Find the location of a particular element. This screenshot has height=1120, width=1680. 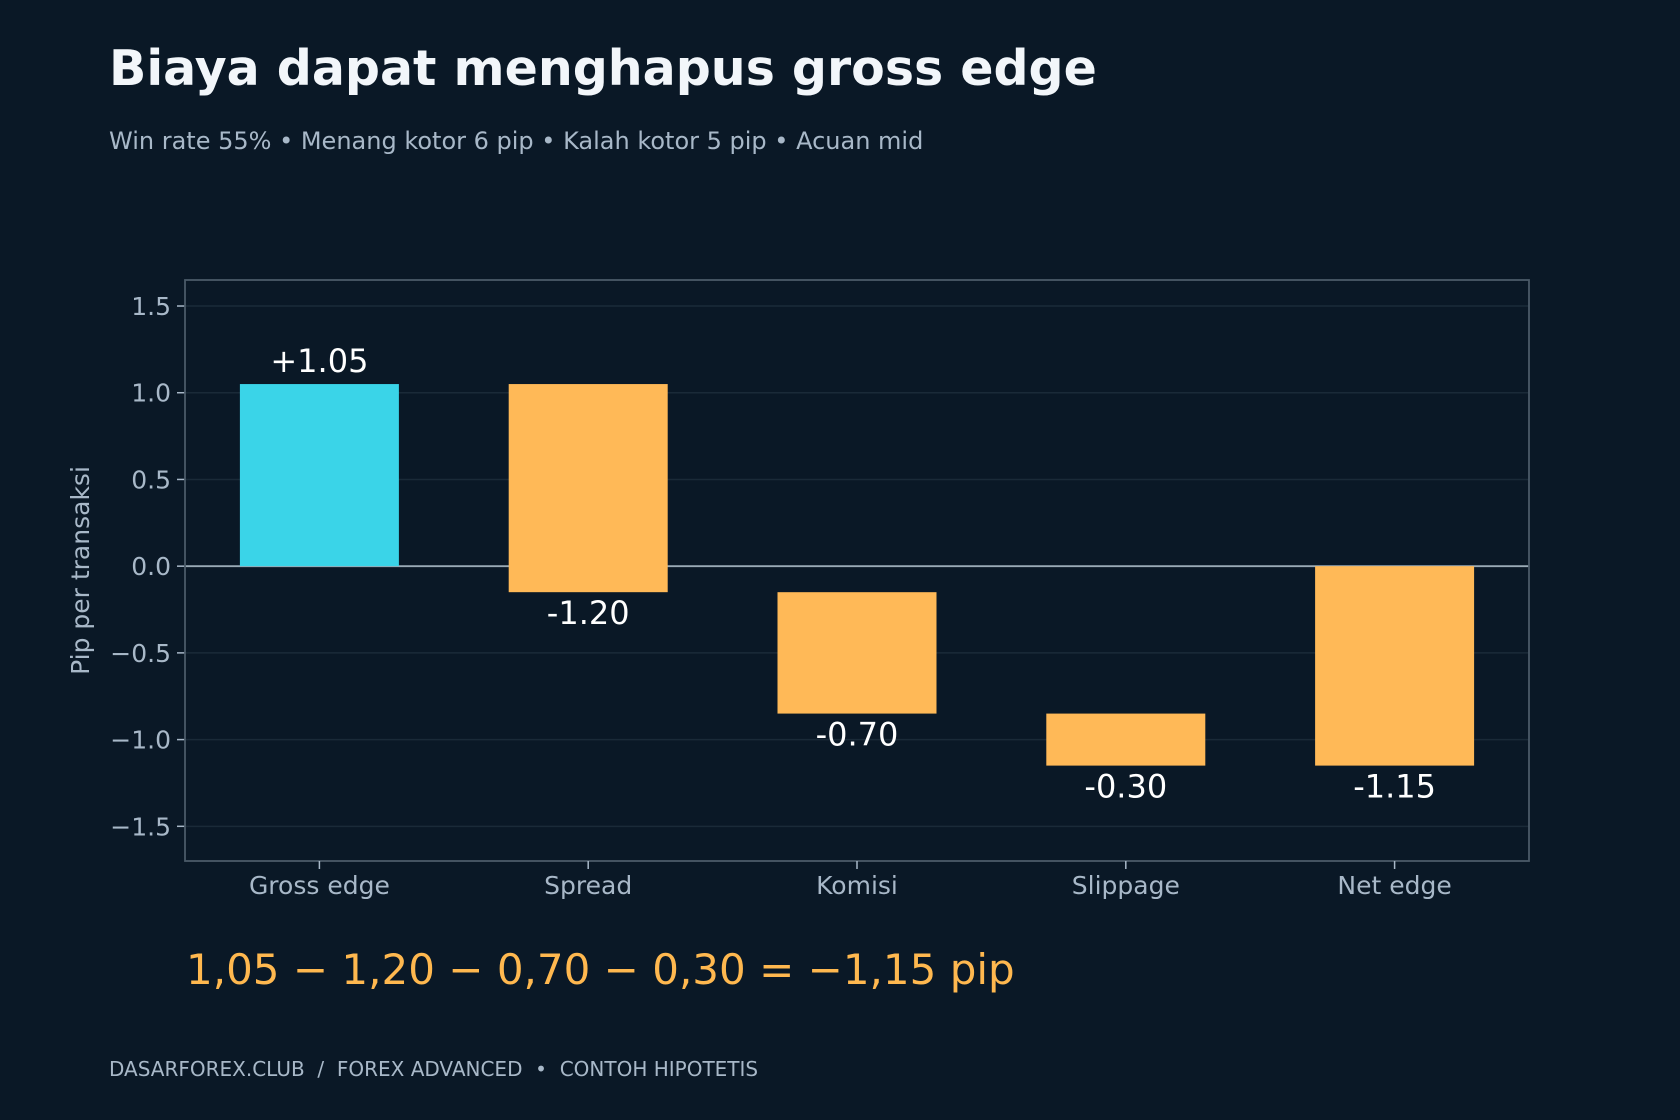

formula-text: 1,05 − 1,20 − 0,70 − 0,30 = −1,15 pip is located at coordinates (600, 969).